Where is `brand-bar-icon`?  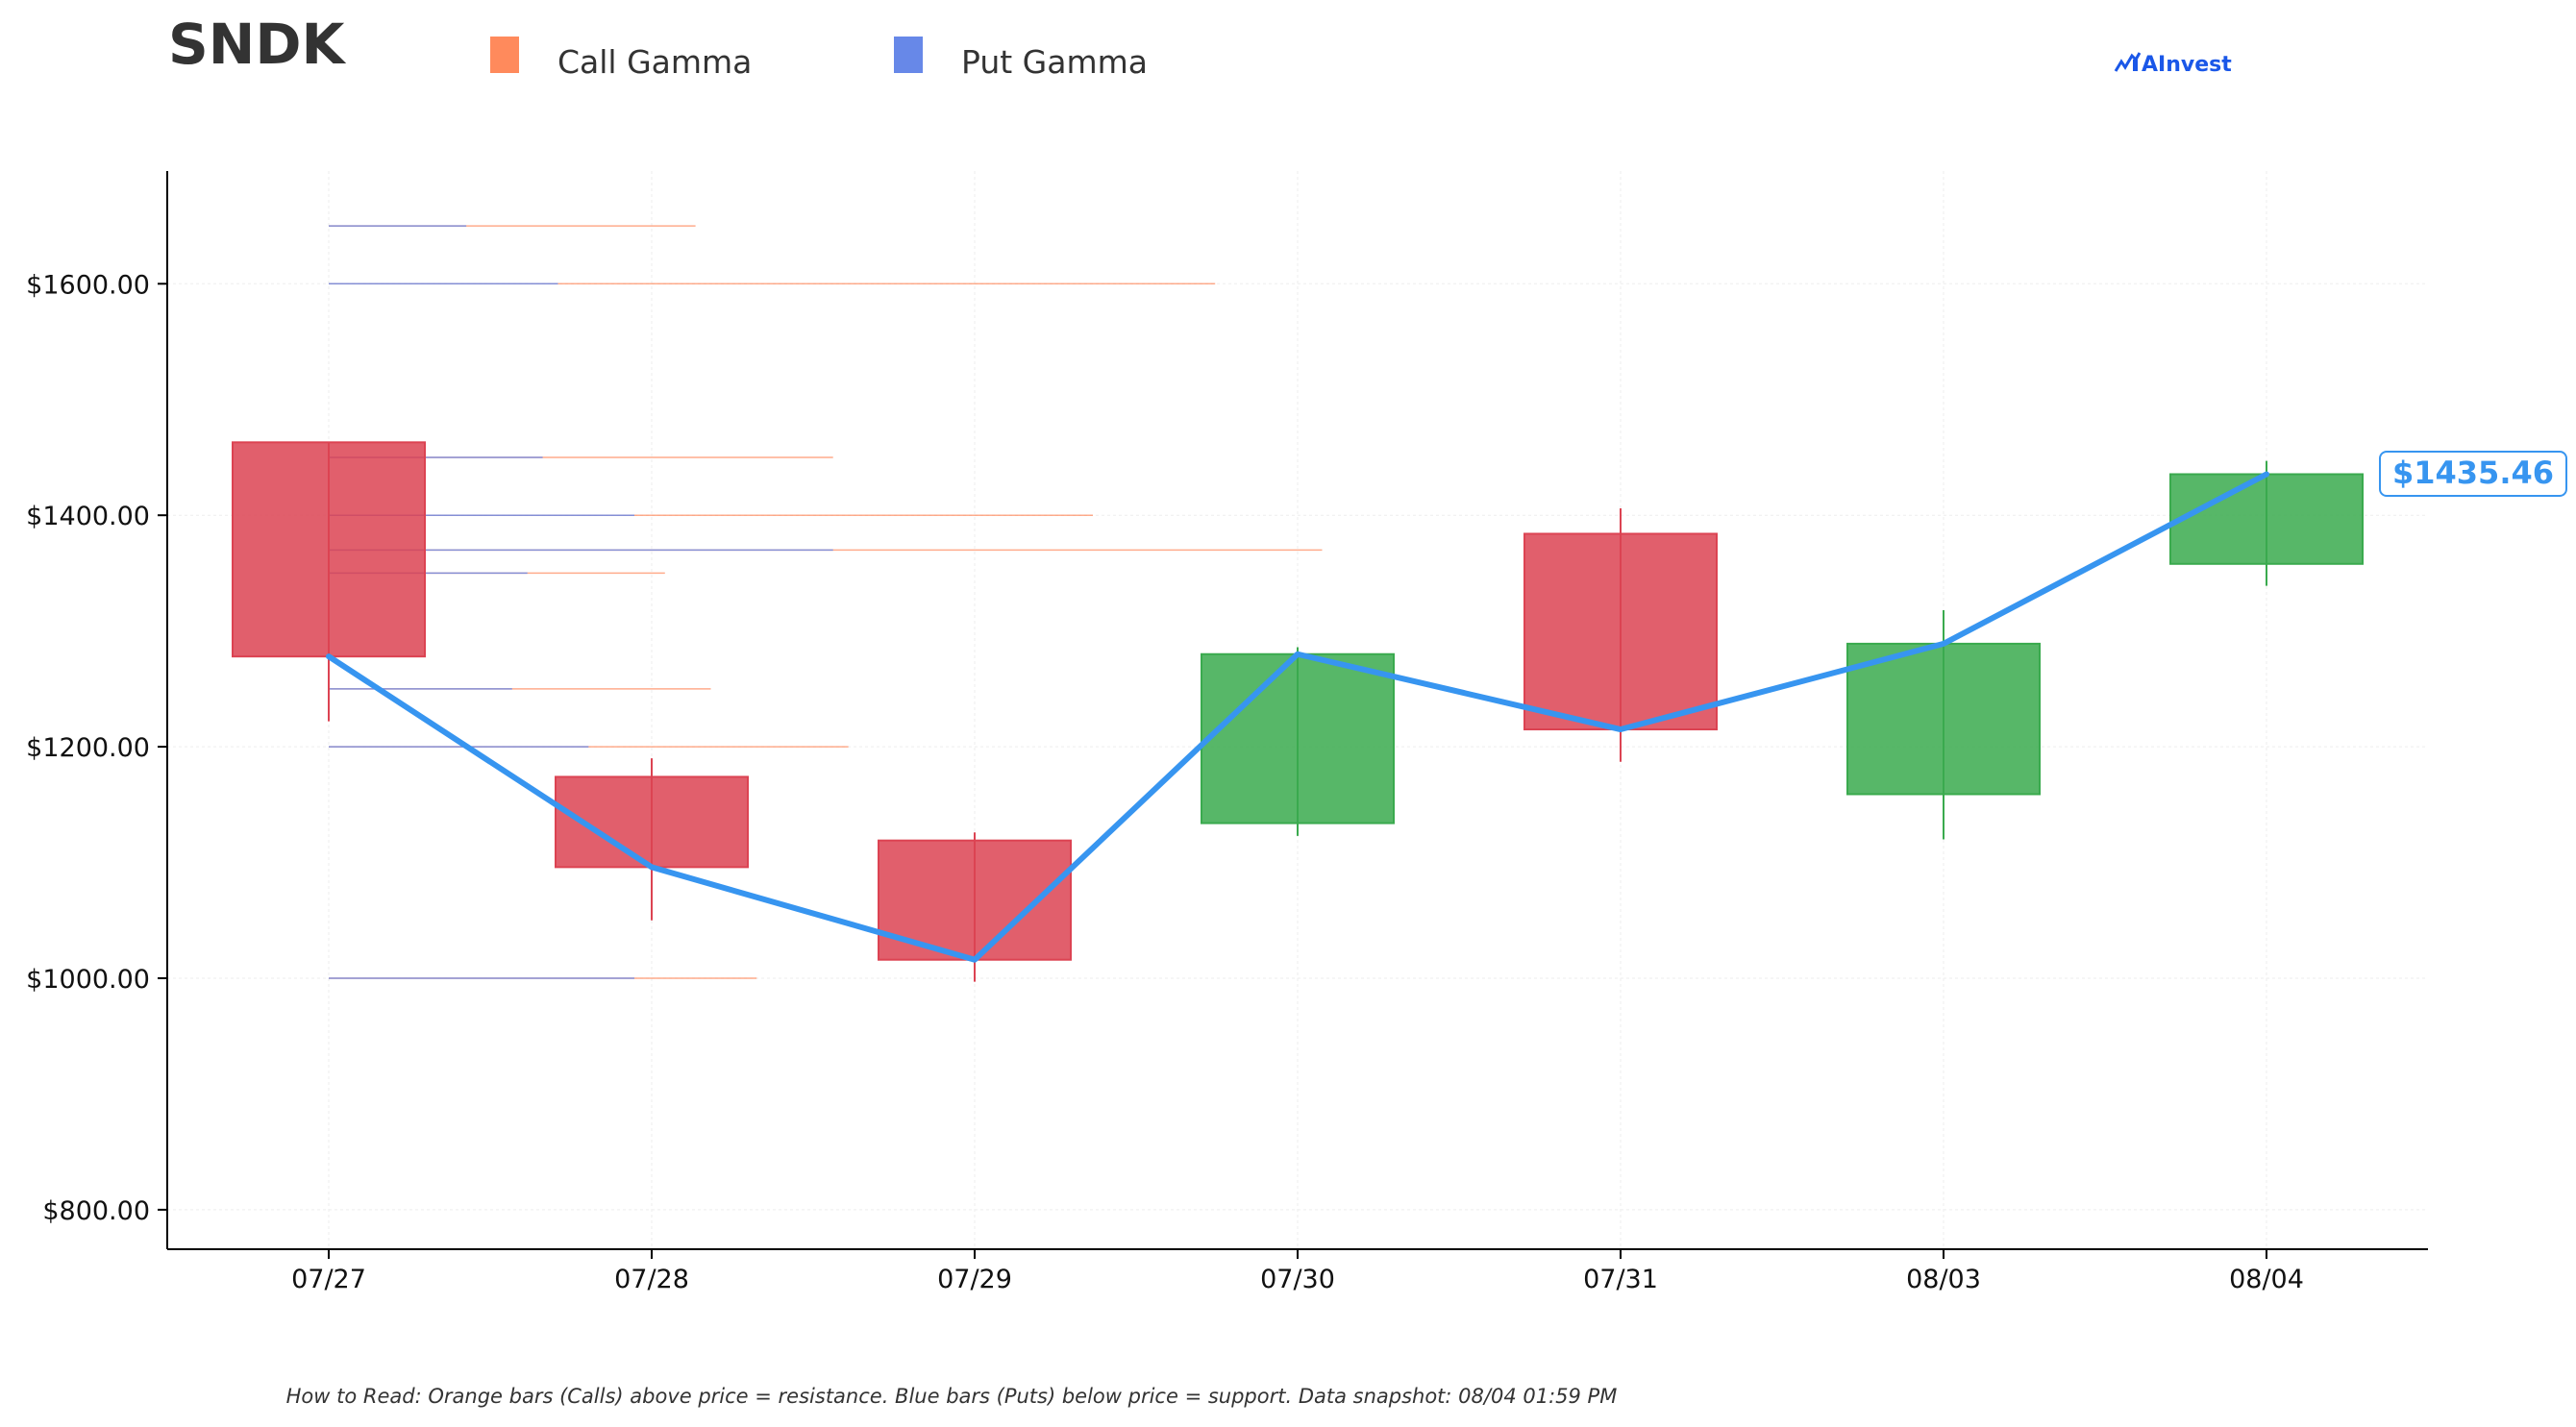 brand-bar-icon is located at coordinates (2135, 65).